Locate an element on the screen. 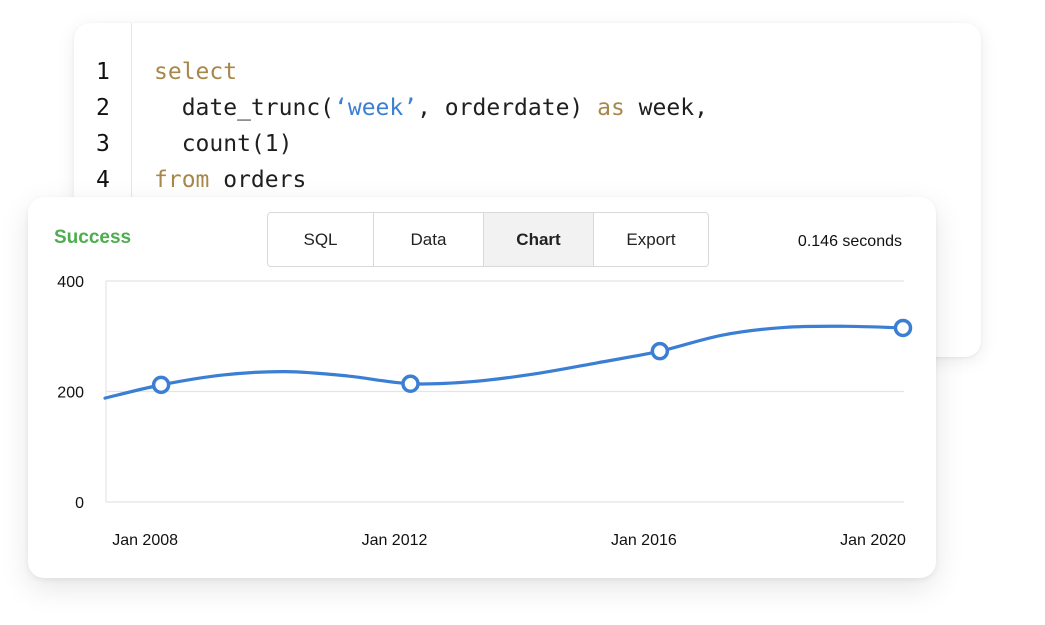 The width and height of the screenshot is (1045, 625). x-tick-label: Jan 2016 is located at coordinates (644, 540).